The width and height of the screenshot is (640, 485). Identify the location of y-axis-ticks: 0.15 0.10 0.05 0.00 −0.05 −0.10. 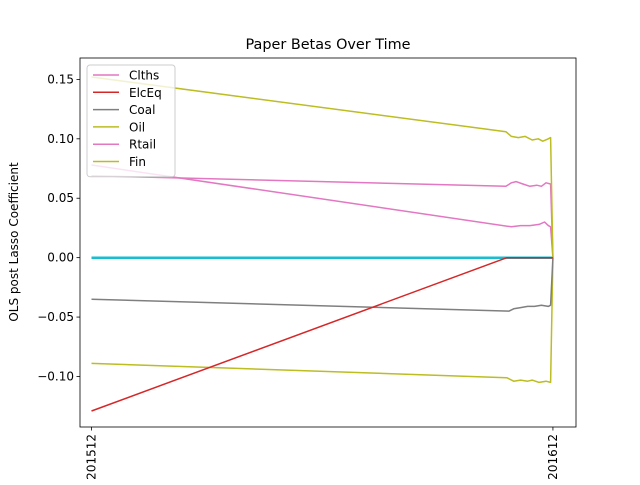
(58, 227).